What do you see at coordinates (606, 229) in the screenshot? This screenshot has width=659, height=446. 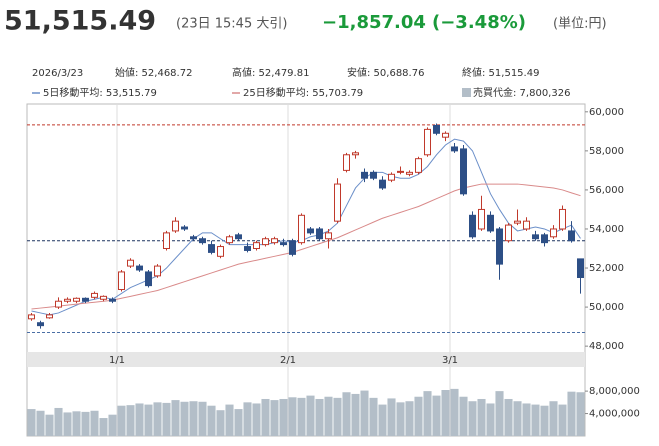 I see `y-tick-label: 54,000` at bounding box center [606, 229].